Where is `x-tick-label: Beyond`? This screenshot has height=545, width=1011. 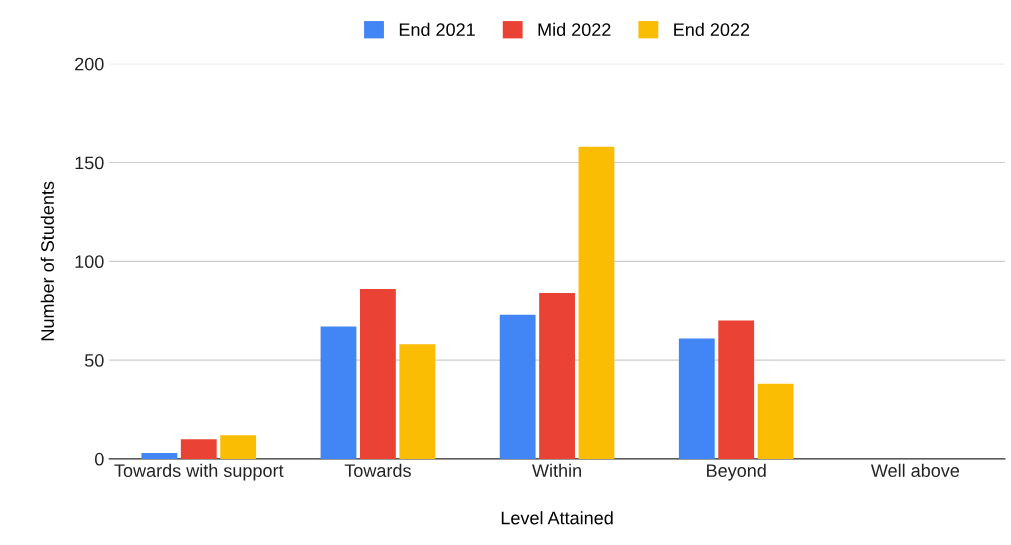
x-tick-label: Beyond is located at coordinates (736, 472).